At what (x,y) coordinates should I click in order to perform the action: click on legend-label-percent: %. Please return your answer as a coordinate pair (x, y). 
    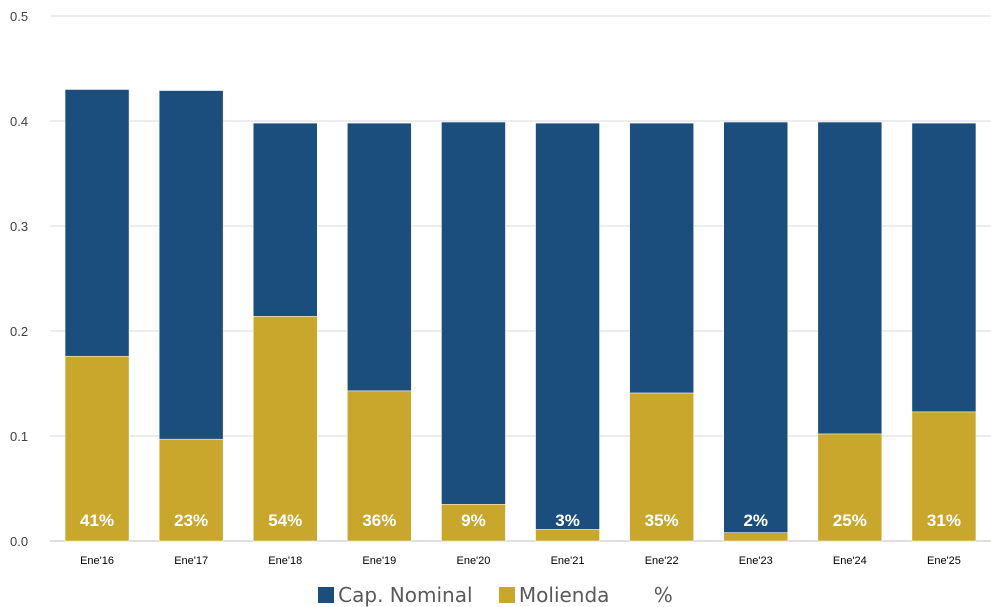
    Looking at the image, I should click on (663, 594).